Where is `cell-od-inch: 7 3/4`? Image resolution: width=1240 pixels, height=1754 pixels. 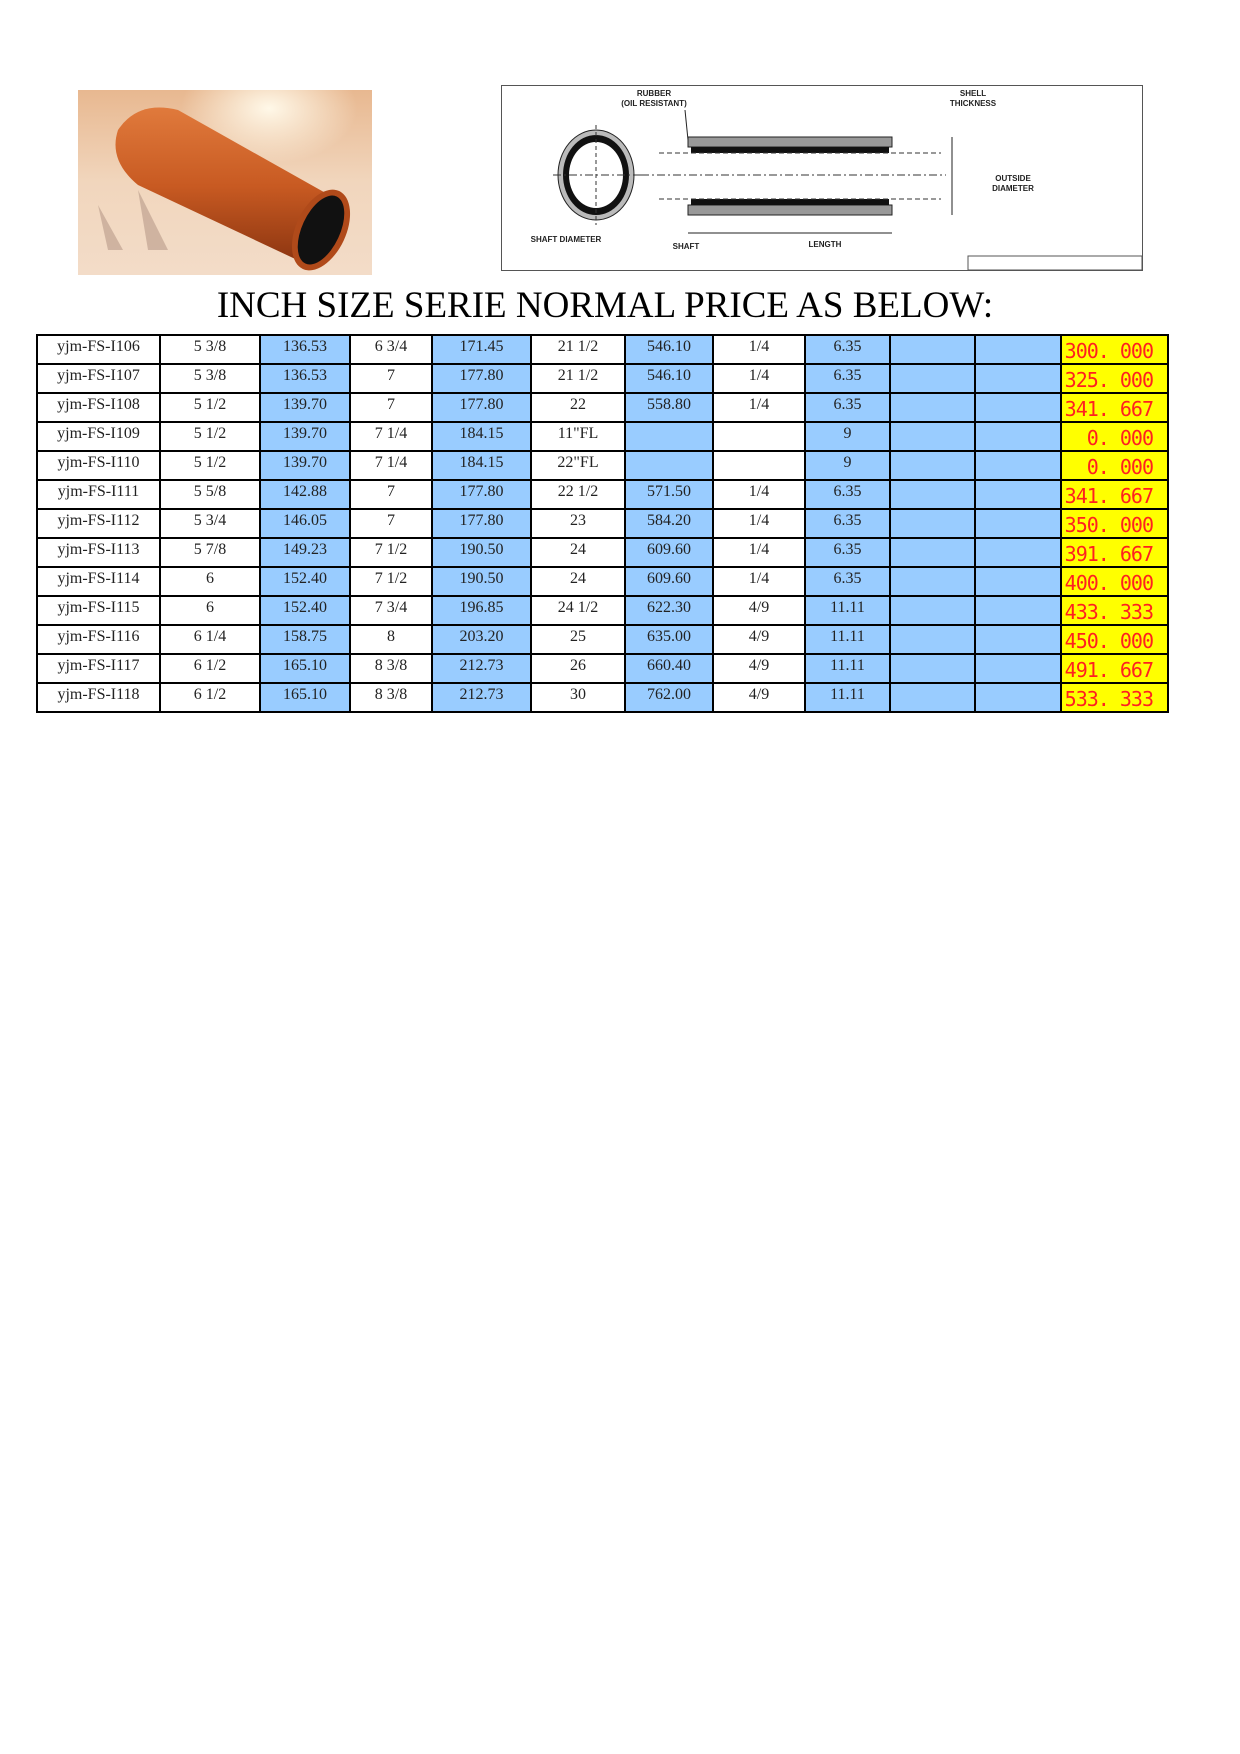
cell-od-inch: 7 3/4 is located at coordinates (391, 610).